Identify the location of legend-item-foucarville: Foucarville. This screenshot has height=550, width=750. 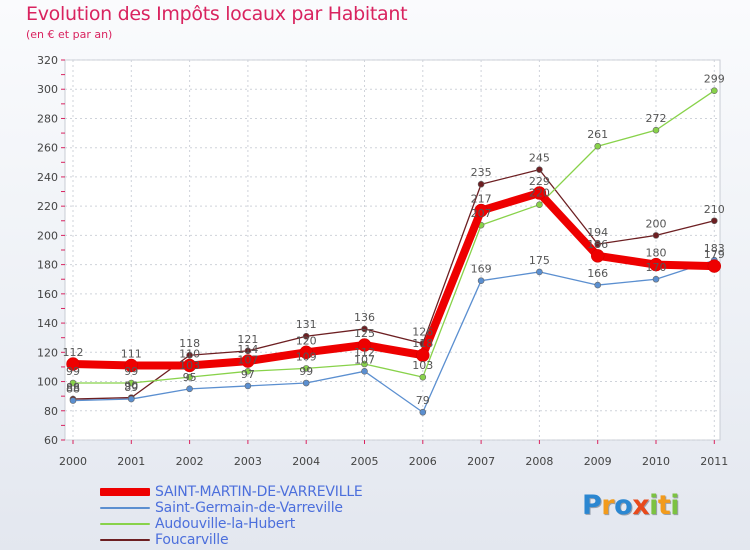
(231, 540).